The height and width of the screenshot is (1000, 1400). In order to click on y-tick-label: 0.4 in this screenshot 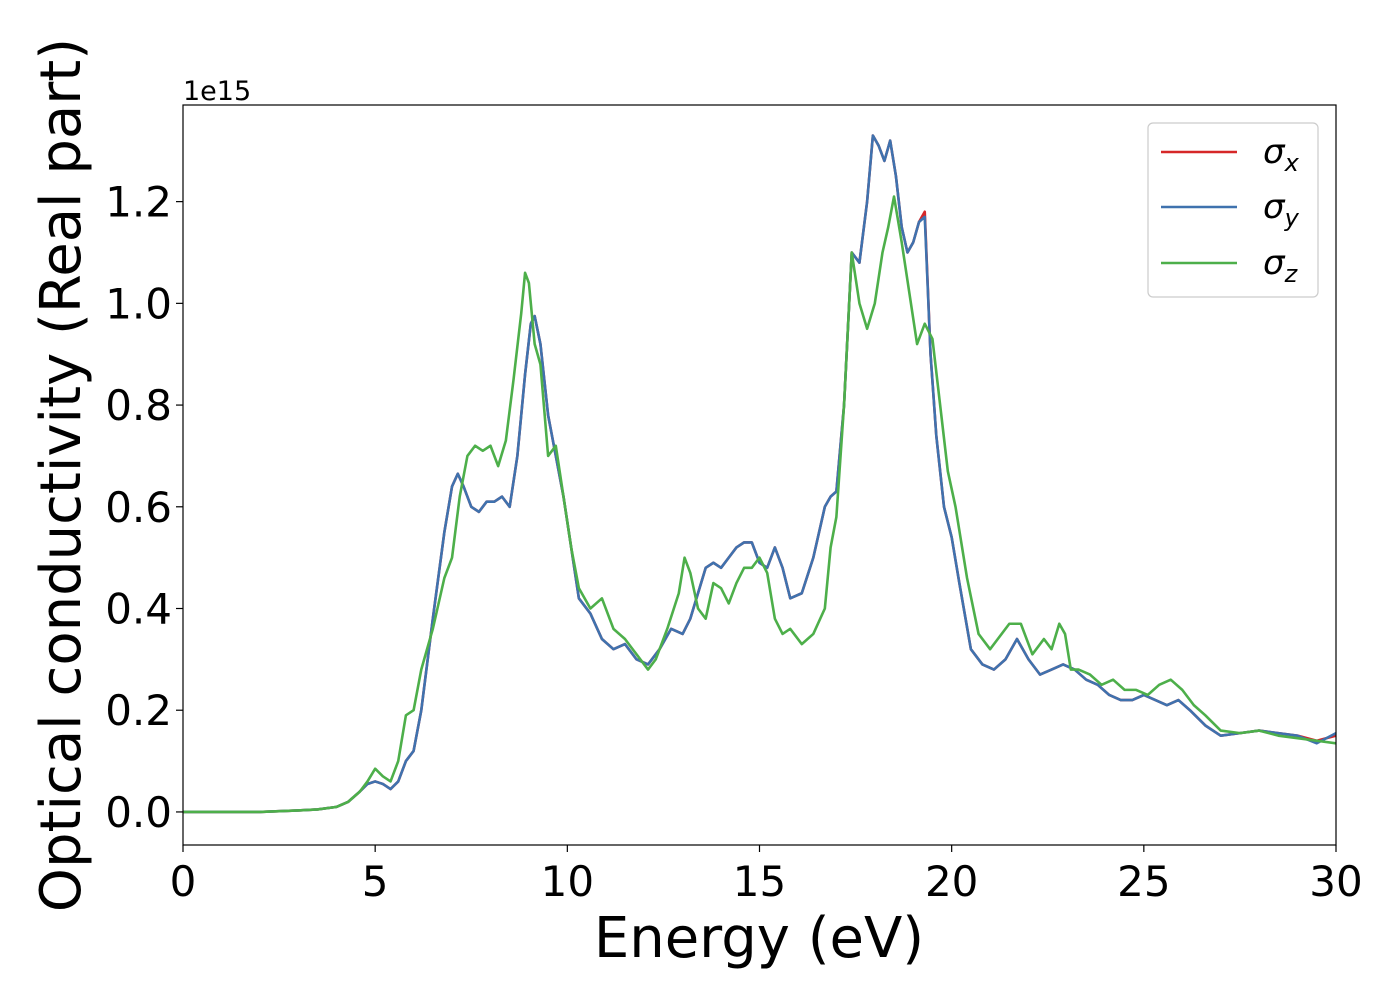, I will do `click(138, 609)`.